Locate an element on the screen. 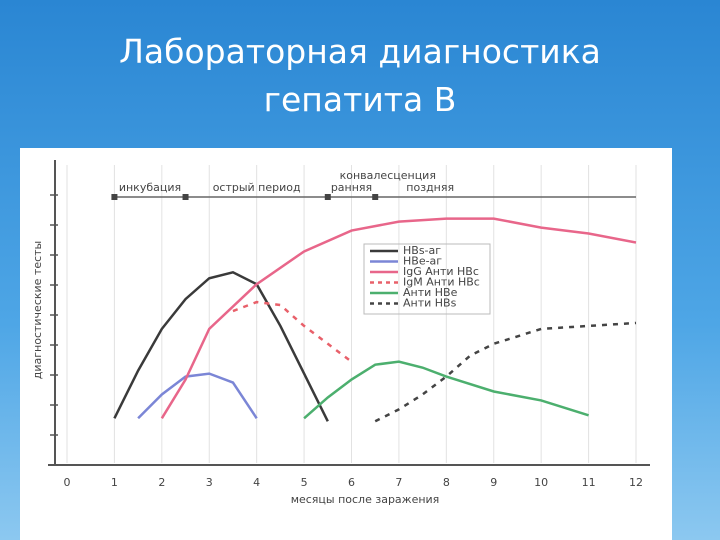  phase-label: острый период is located at coordinates (257, 187).